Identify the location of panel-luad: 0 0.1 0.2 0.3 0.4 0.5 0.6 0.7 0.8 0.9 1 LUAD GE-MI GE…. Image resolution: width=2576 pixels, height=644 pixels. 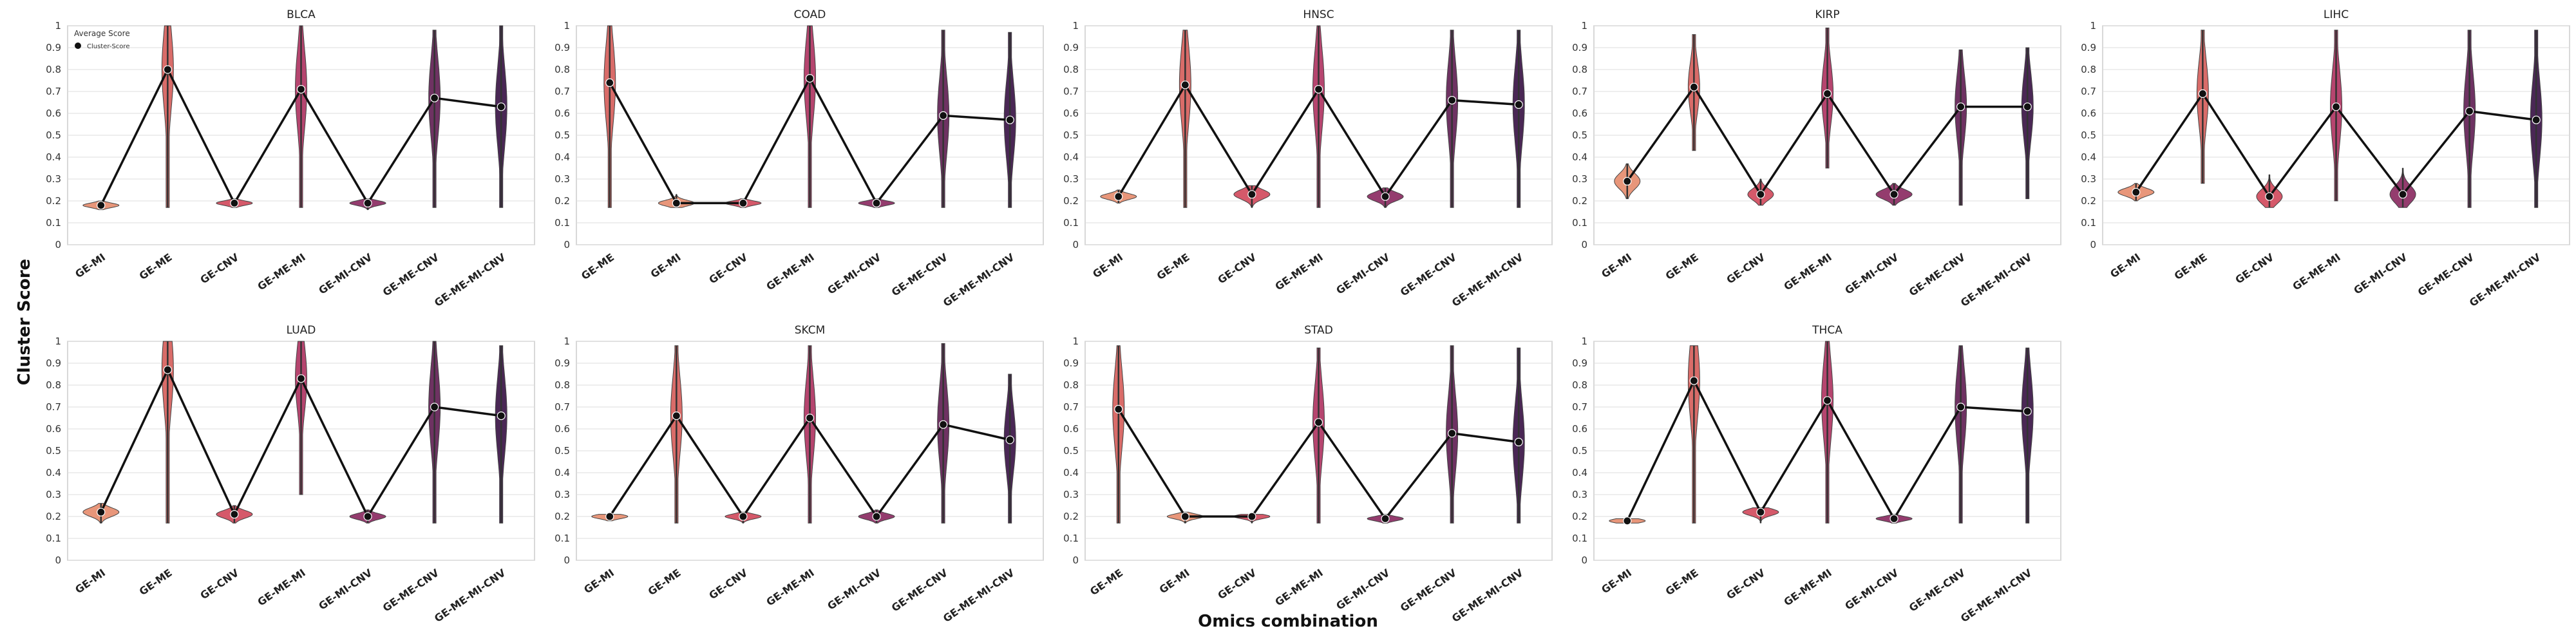
(290, 475).